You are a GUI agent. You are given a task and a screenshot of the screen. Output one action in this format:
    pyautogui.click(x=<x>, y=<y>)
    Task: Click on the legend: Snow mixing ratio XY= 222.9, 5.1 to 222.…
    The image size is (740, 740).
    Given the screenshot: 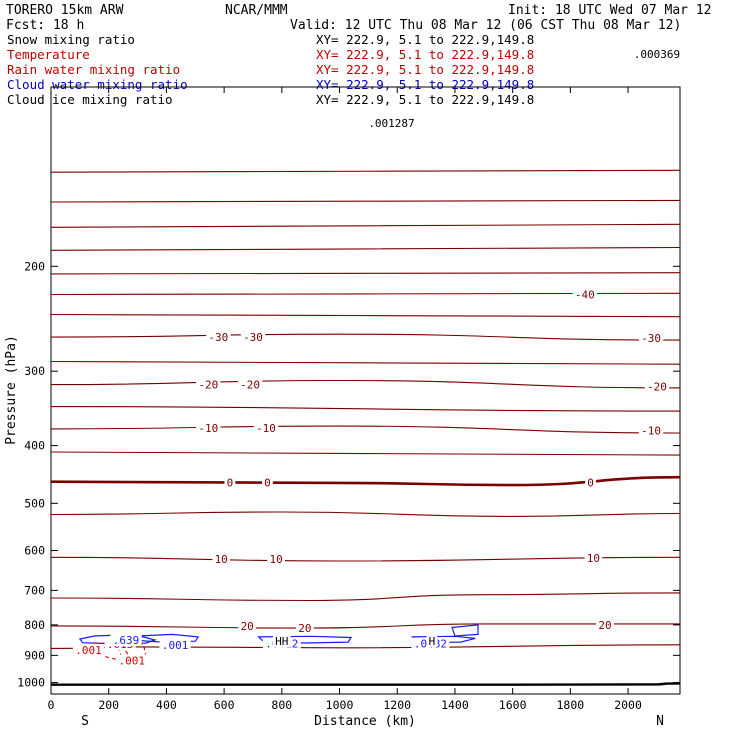 What is the action you would take?
    pyautogui.click(x=270, y=69)
    